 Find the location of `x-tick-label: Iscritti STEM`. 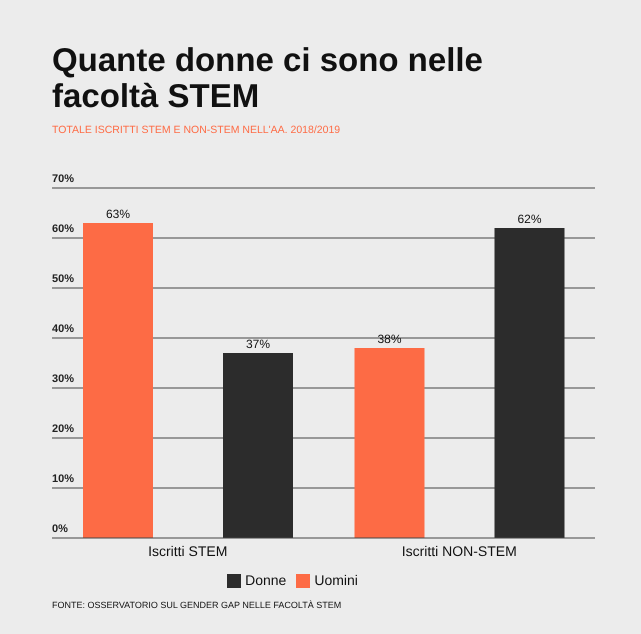

x-tick-label: Iscritti STEM is located at coordinates (188, 550).